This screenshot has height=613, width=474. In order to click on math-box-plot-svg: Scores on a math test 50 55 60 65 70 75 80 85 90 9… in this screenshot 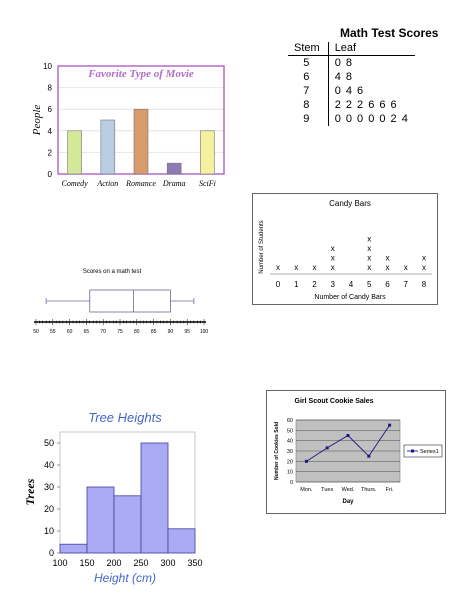, I will do `click(121, 302)`.